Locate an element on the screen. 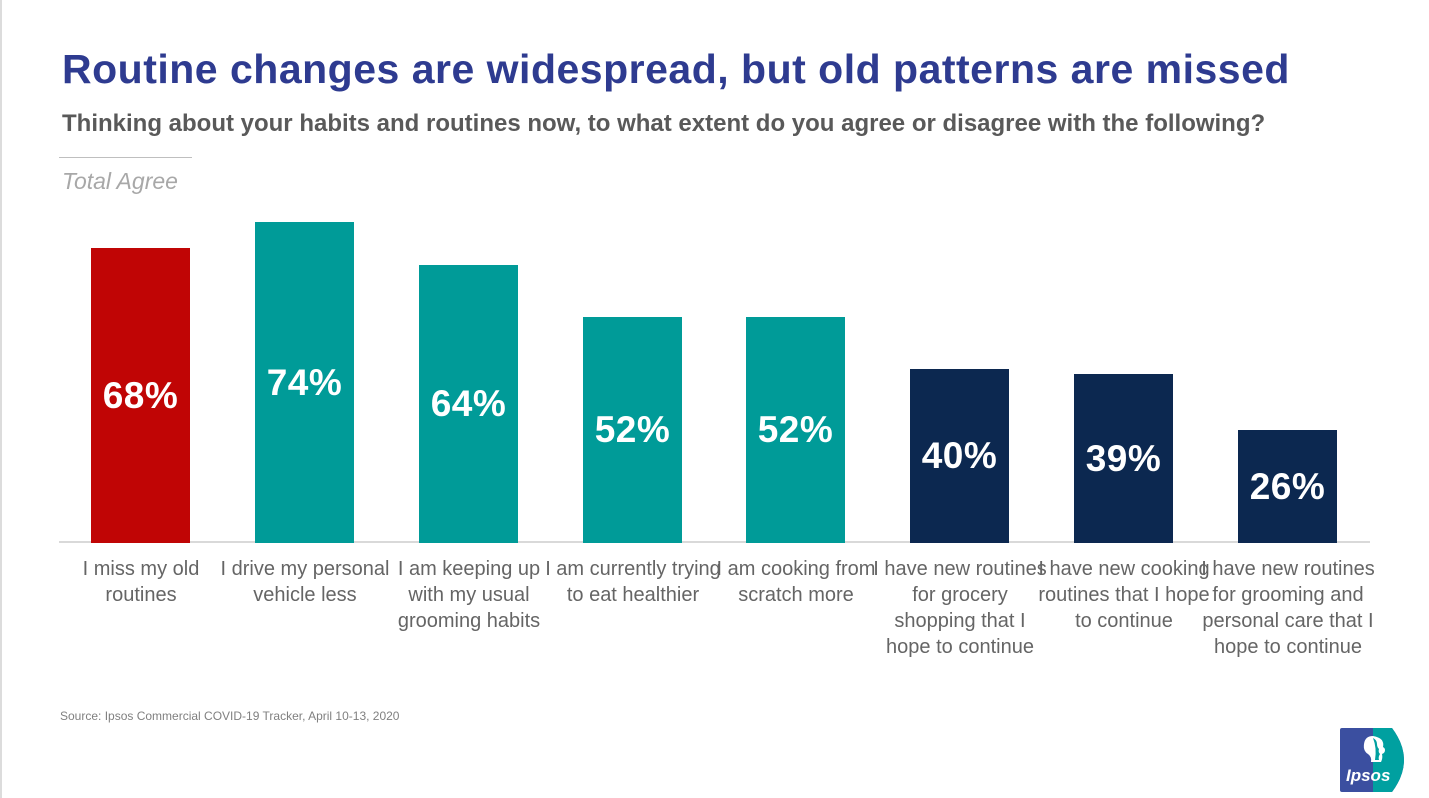  bar-category-label: I miss my old routines is located at coordinates (141, 582).